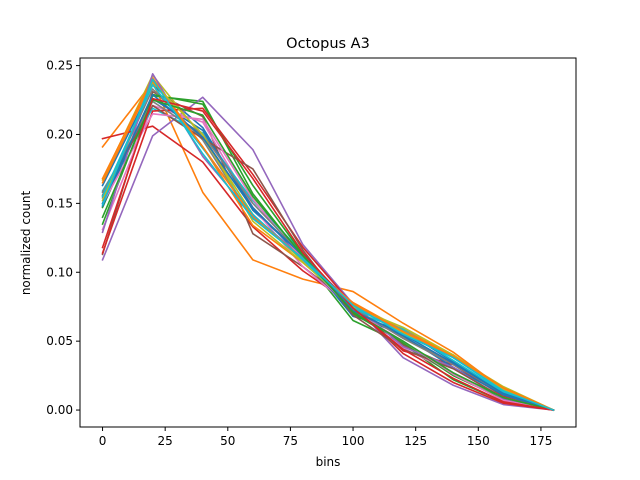 This screenshot has height=480, width=640. Describe the element at coordinates (325, 437) in the screenshot. I see `x-axis: 0 25 50 75 100 125 150 175` at that location.